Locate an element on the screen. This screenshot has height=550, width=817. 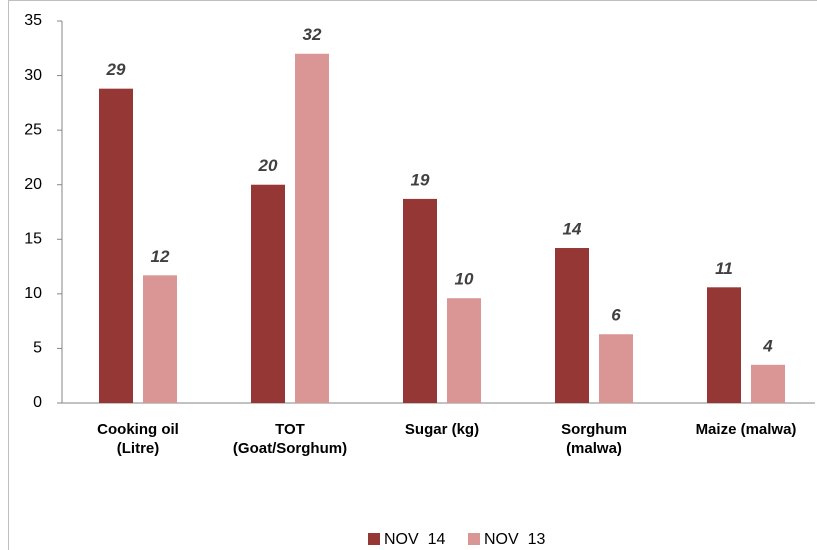
y-tick-label: 25 is located at coordinates (33, 129).